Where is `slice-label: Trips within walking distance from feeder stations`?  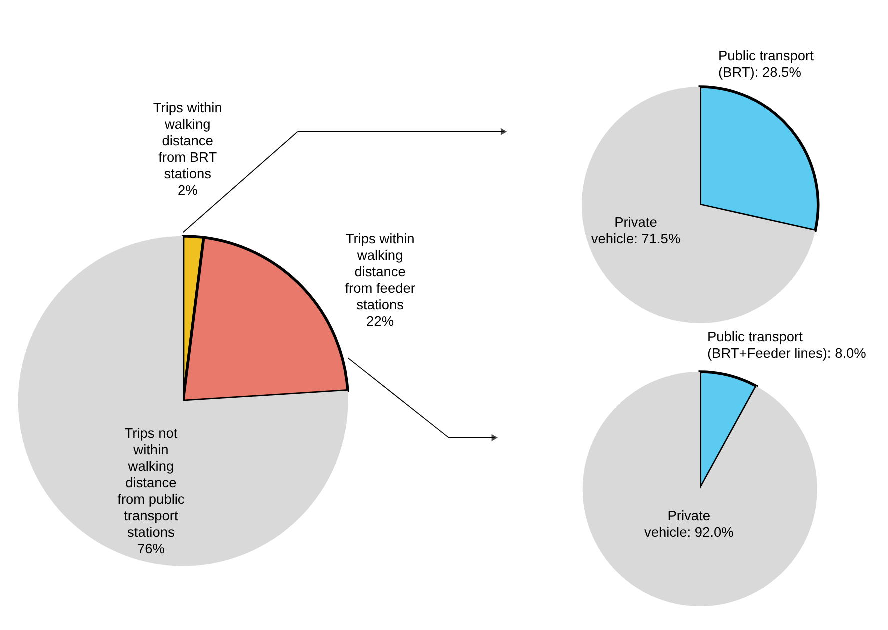 slice-label: Trips within walking distance from feeder stations is located at coordinates (380, 272).